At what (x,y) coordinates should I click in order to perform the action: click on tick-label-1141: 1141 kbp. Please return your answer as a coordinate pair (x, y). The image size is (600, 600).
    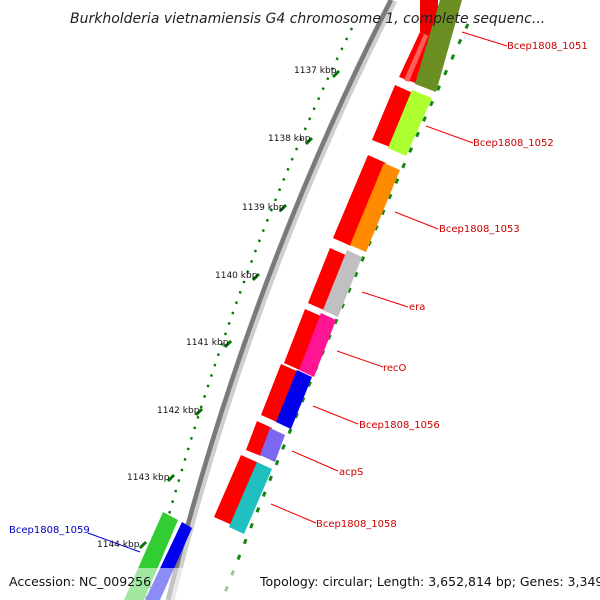
    Looking at the image, I should click on (207, 343).